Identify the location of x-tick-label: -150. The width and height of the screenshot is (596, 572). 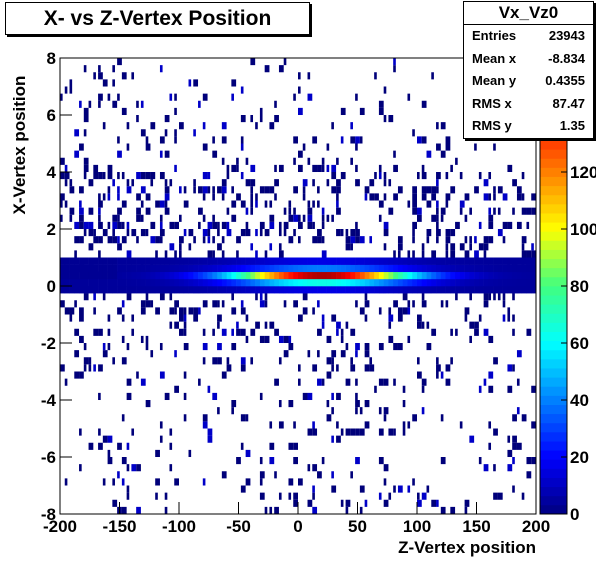
(119, 526).